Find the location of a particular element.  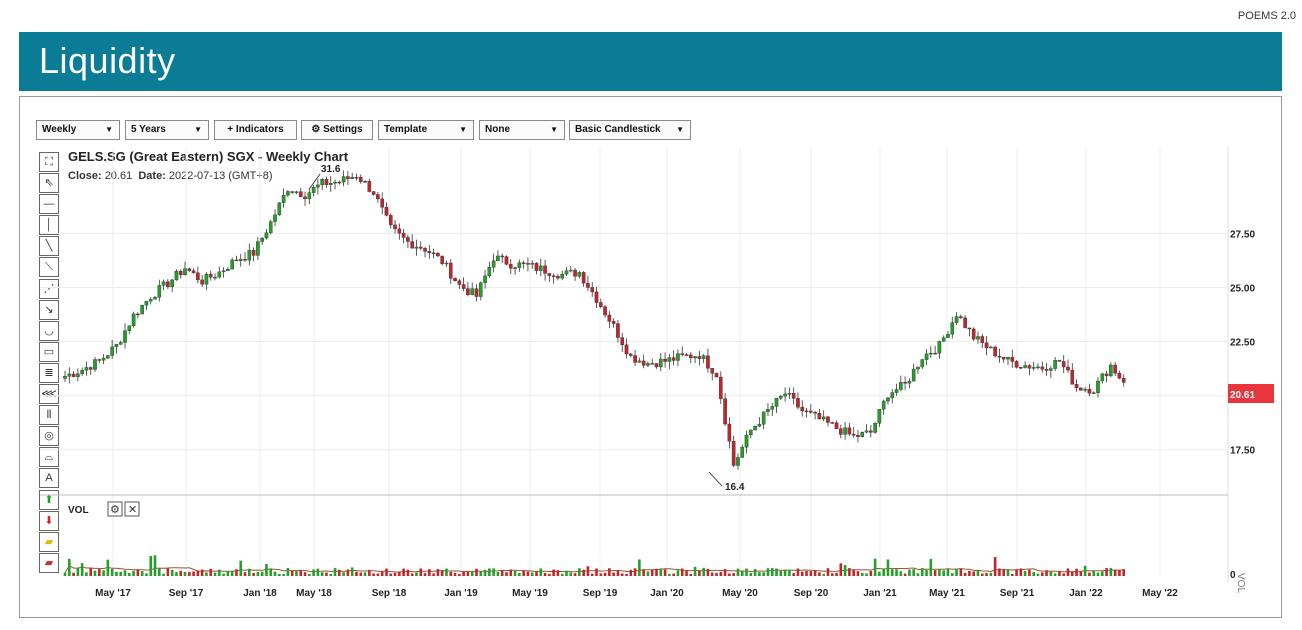

parallel-channel-icon: ⋰ is located at coordinates (49, 288).